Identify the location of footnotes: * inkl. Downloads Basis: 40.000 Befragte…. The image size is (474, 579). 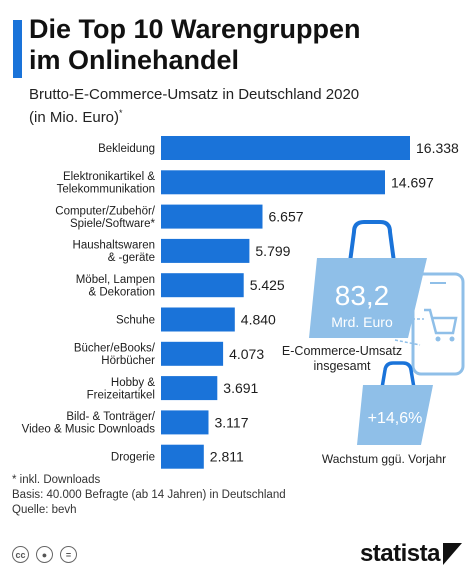
(149, 495).